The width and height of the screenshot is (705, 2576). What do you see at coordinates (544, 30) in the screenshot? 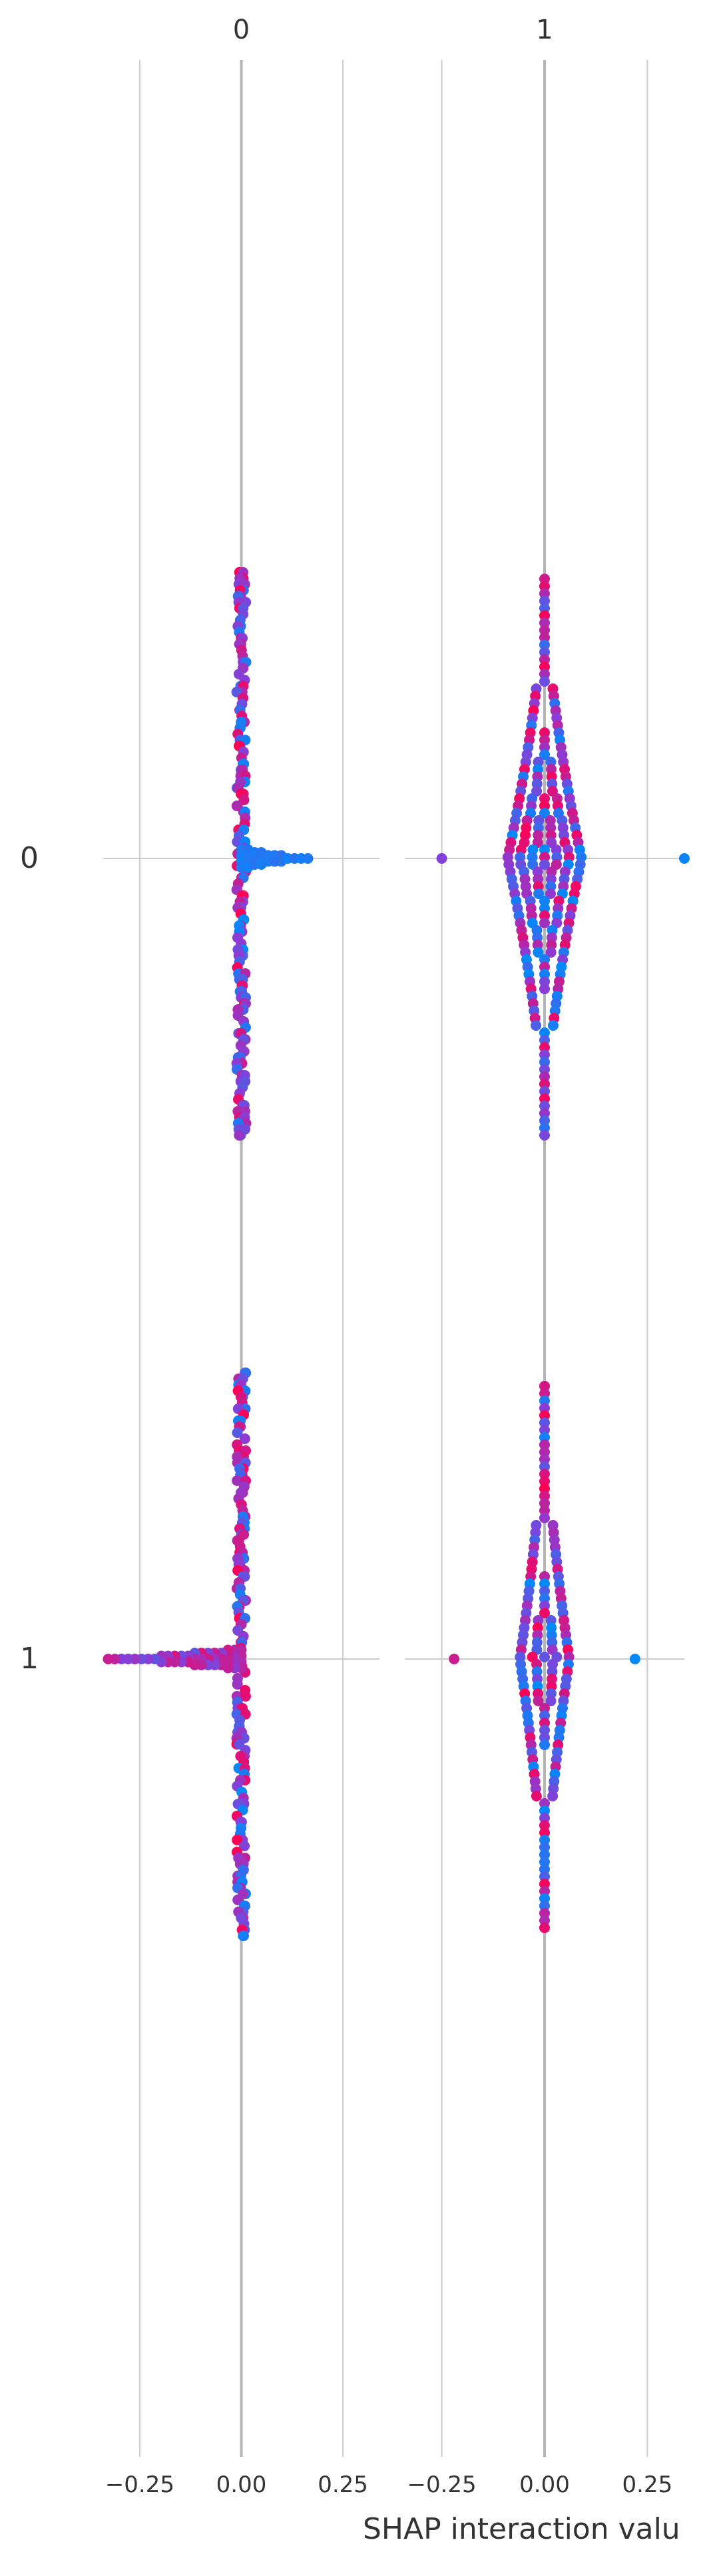
I see `column-title: 1` at bounding box center [544, 30].